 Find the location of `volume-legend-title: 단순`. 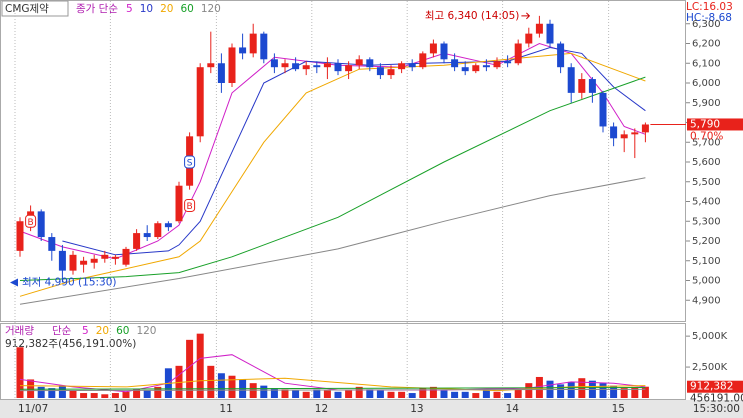

volume-legend-title: 단순 is located at coordinates (62, 331).